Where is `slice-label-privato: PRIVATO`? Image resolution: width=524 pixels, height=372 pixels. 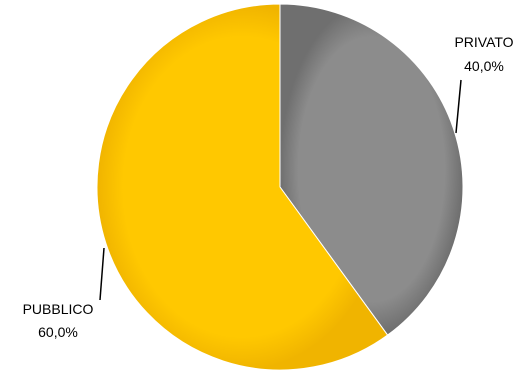
slice-label-privato: PRIVATO is located at coordinates (483, 42).